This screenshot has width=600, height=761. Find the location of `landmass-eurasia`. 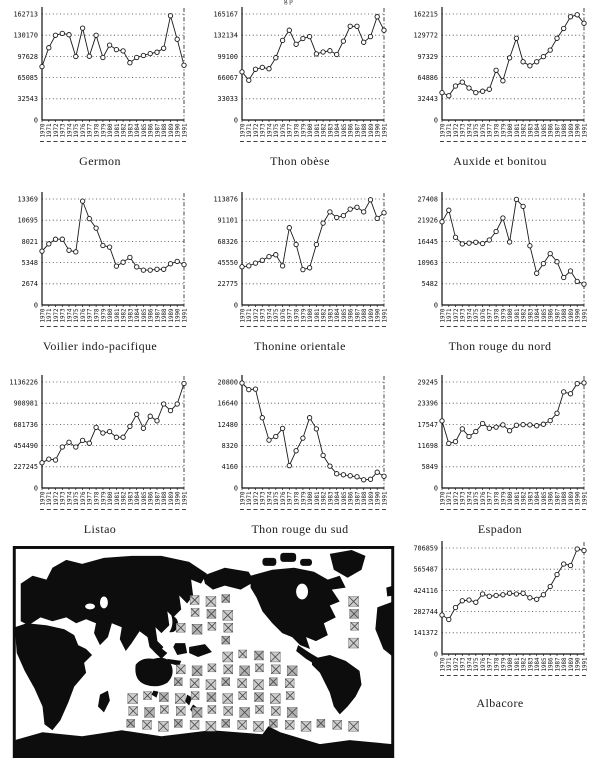

landmass-eurasia is located at coordinates (113, 605).